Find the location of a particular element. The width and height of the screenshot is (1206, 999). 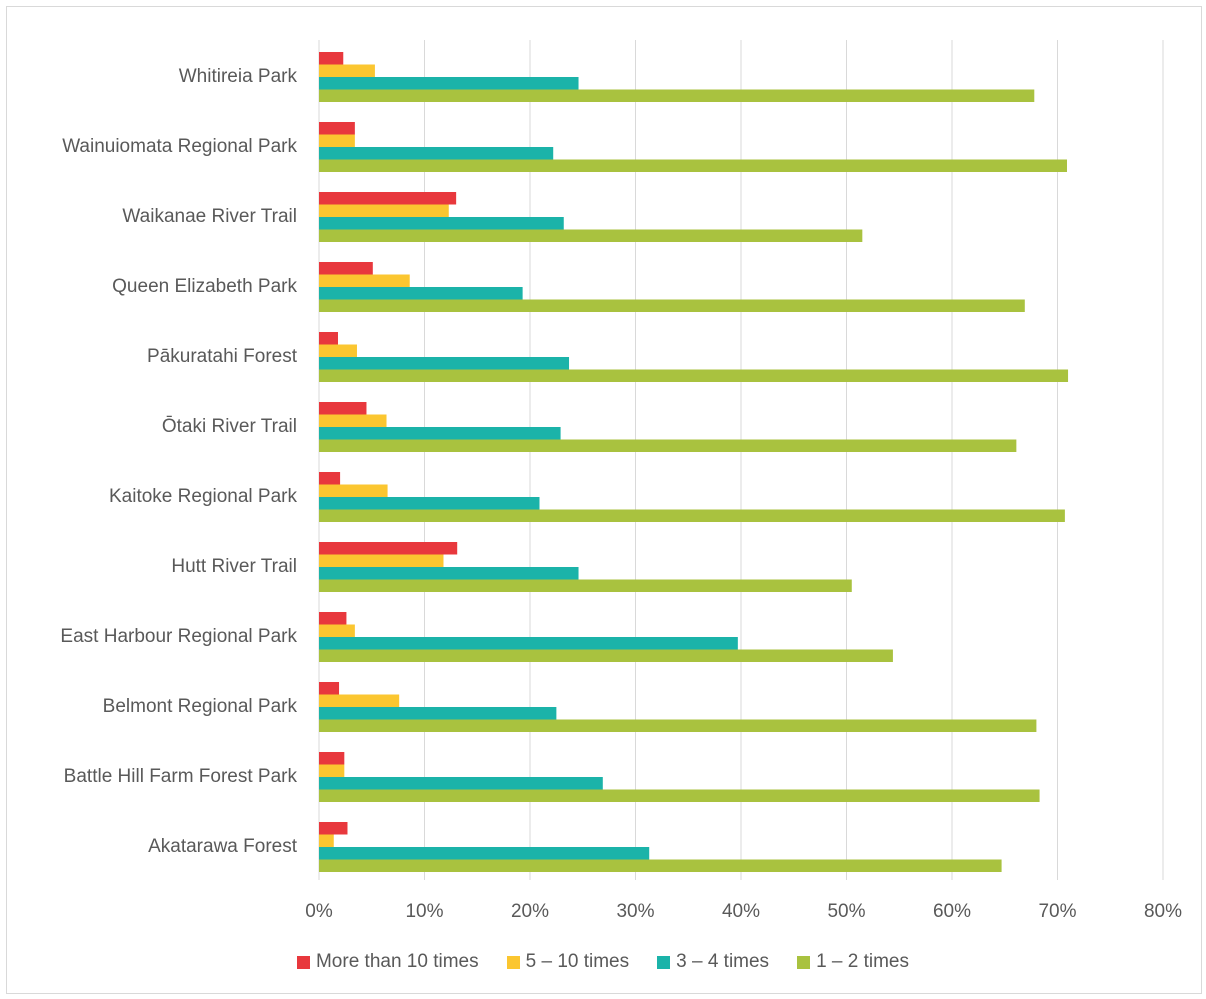

legend-item: More than 10 times is located at coordinates (387, 962).